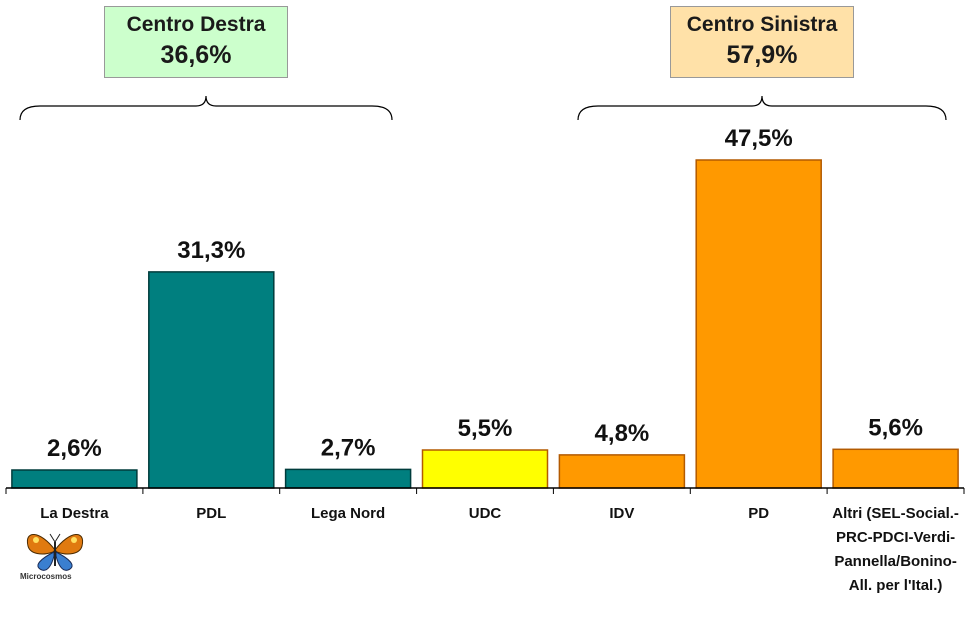 The image size is (970, 629). I want to click on centro-sinistra-brace, so click(762, 108).